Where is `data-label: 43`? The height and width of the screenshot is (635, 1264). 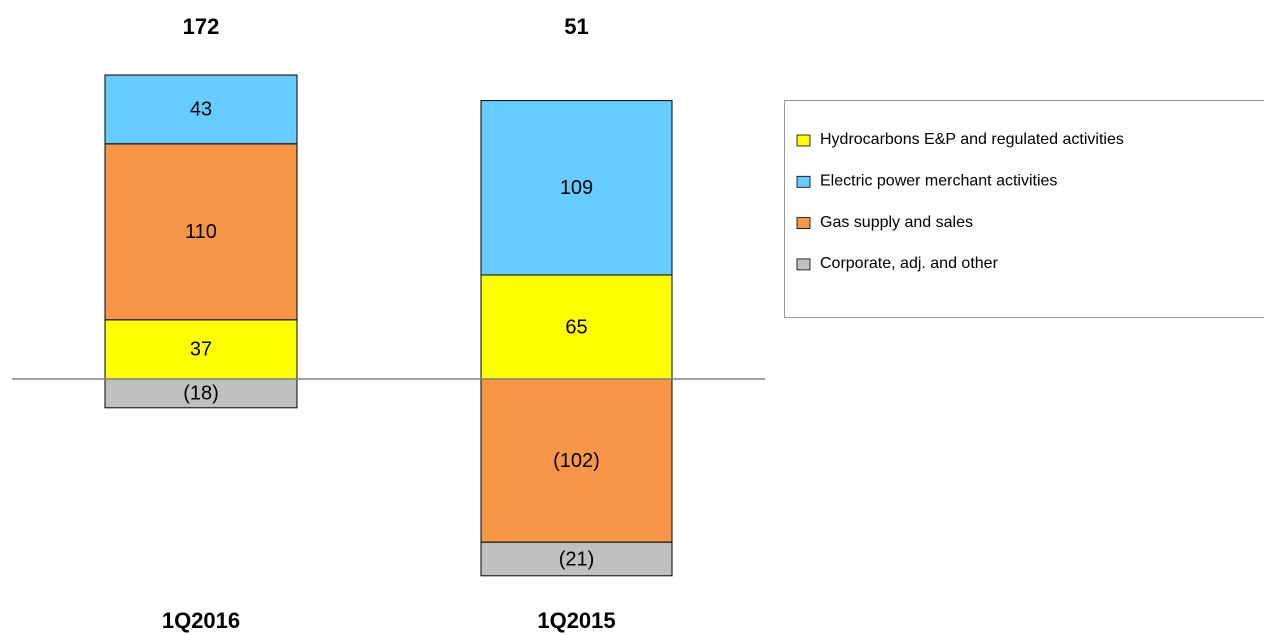
data-label: 43 is located at coordinates (201, 110).